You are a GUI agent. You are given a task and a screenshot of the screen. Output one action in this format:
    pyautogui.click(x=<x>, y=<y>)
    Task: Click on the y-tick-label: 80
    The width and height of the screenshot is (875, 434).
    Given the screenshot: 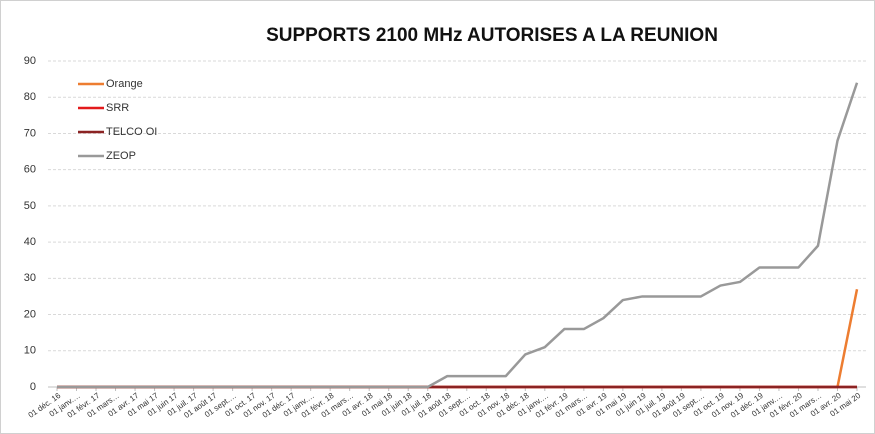 What is the action you would take?
    pyautogui.click(x=30, y=97)
    